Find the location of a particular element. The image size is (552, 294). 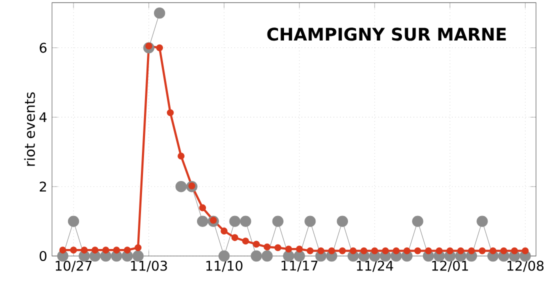

x-tick-label: 11/10 is located at coordinates (224, 266).